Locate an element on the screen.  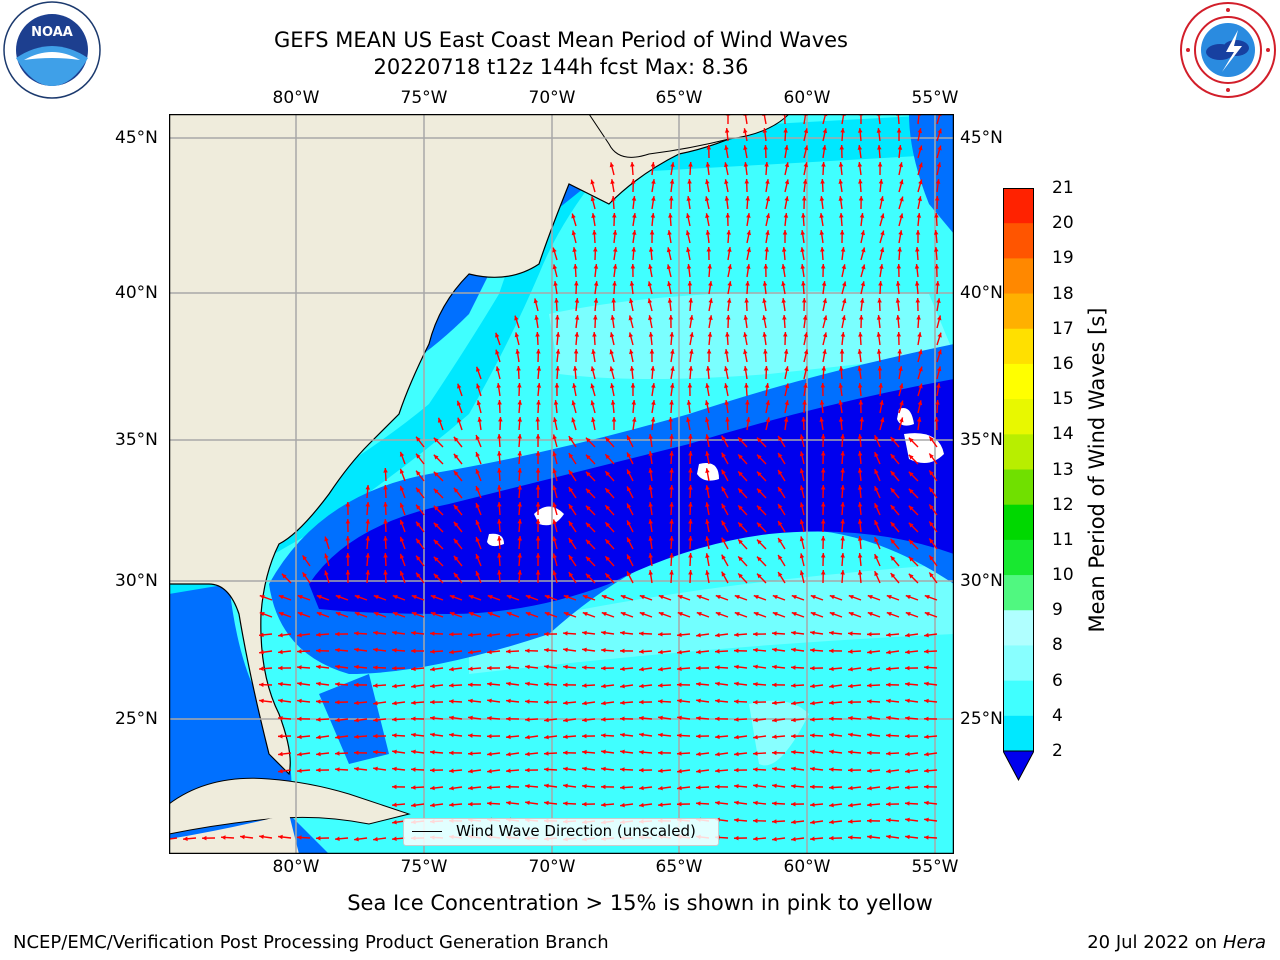
colorbar-tick-label: 9 is located at coordinates (1057, 610).